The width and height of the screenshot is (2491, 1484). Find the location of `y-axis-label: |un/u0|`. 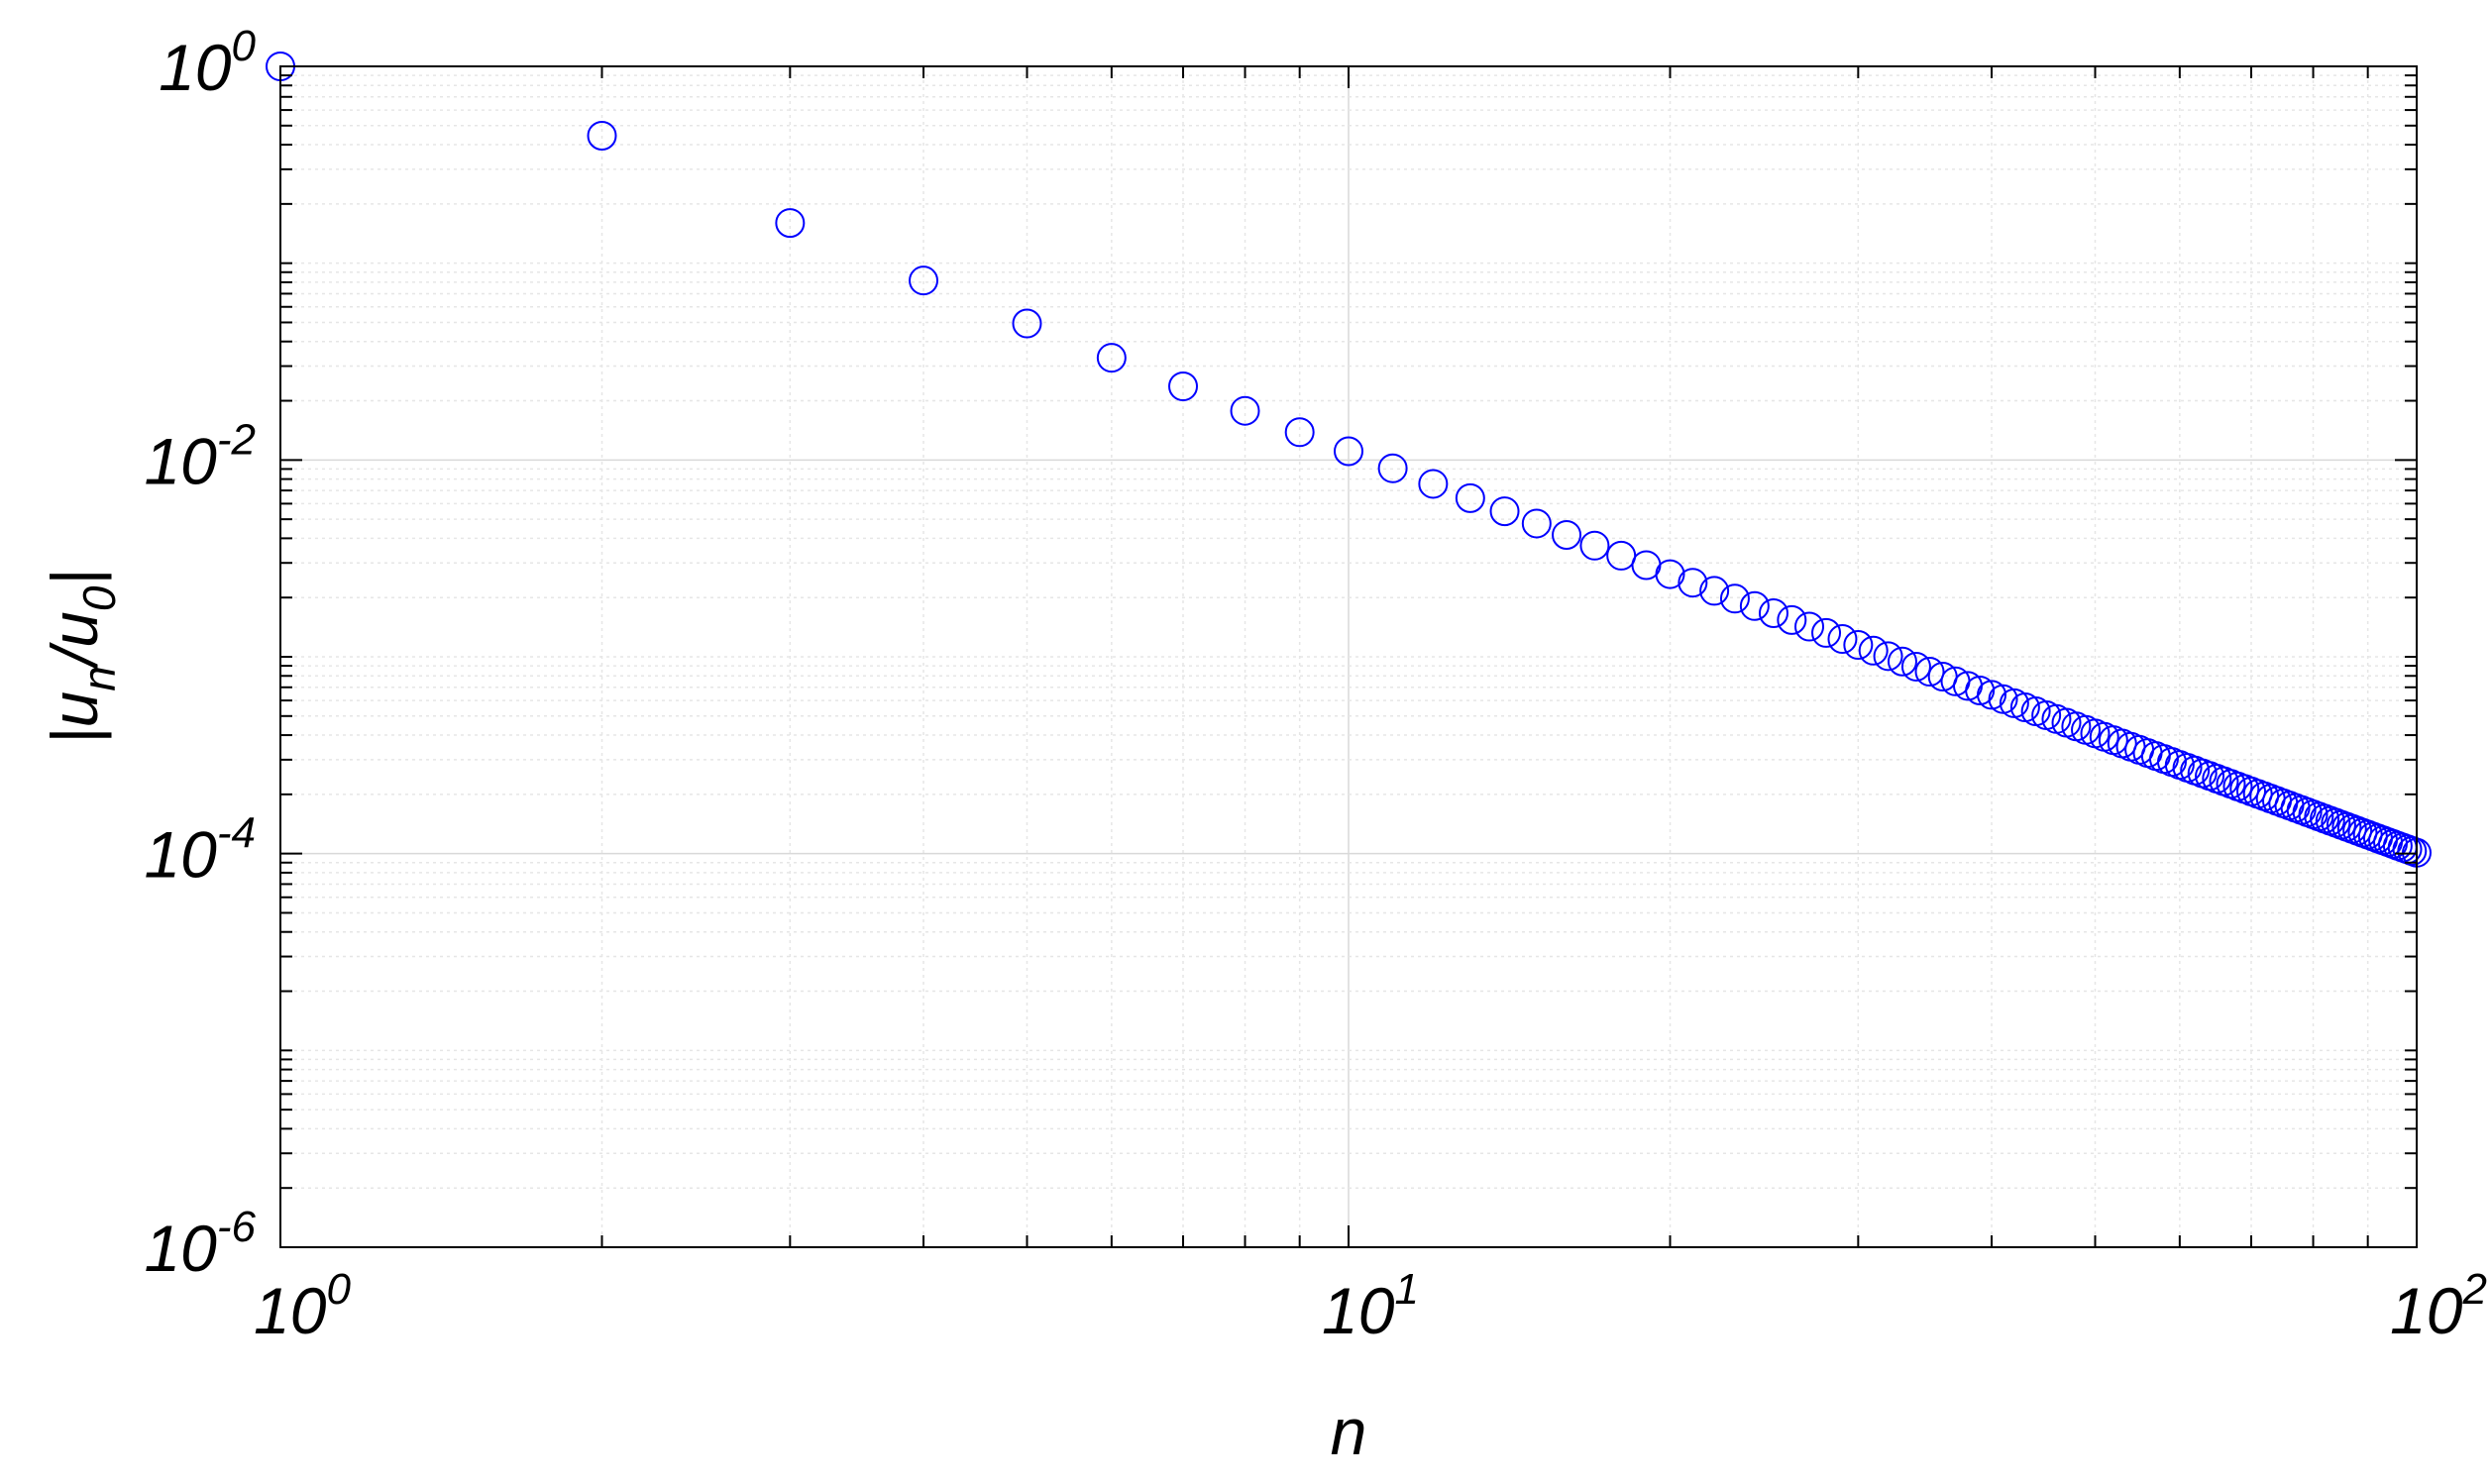

y-axis-label: |un/u0| is located at coordinates (81, 657).